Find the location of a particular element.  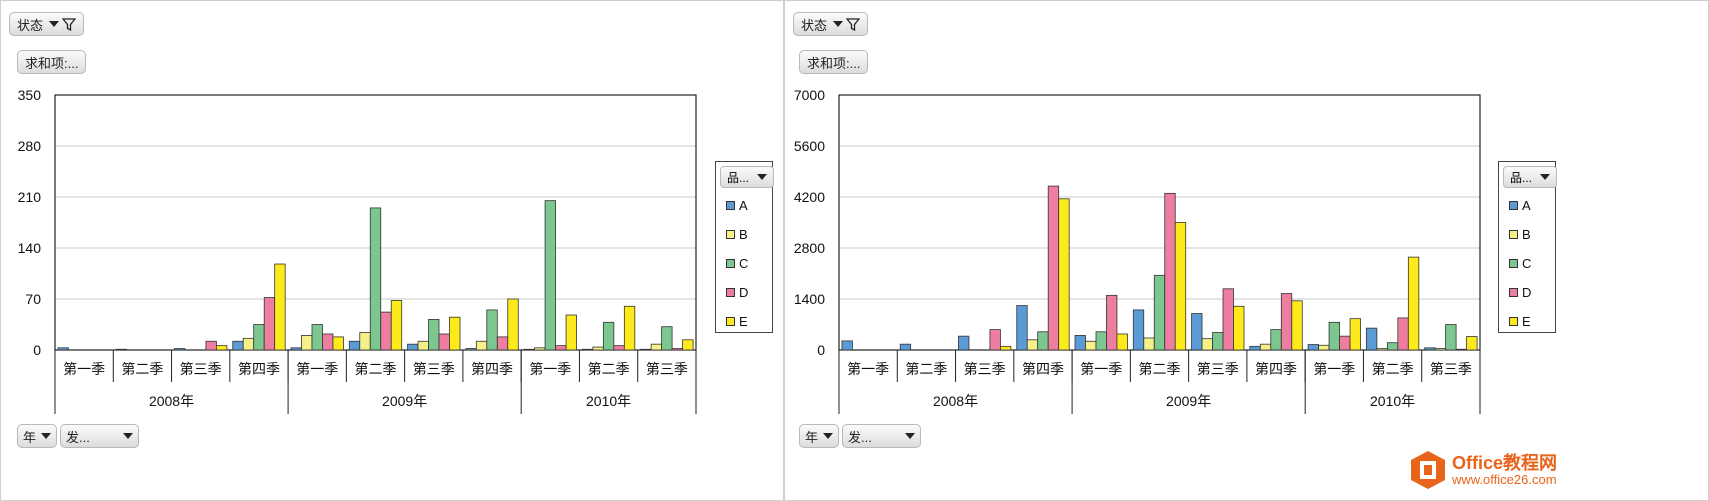

legend-item-B: B is located at coordinates (737, 234).